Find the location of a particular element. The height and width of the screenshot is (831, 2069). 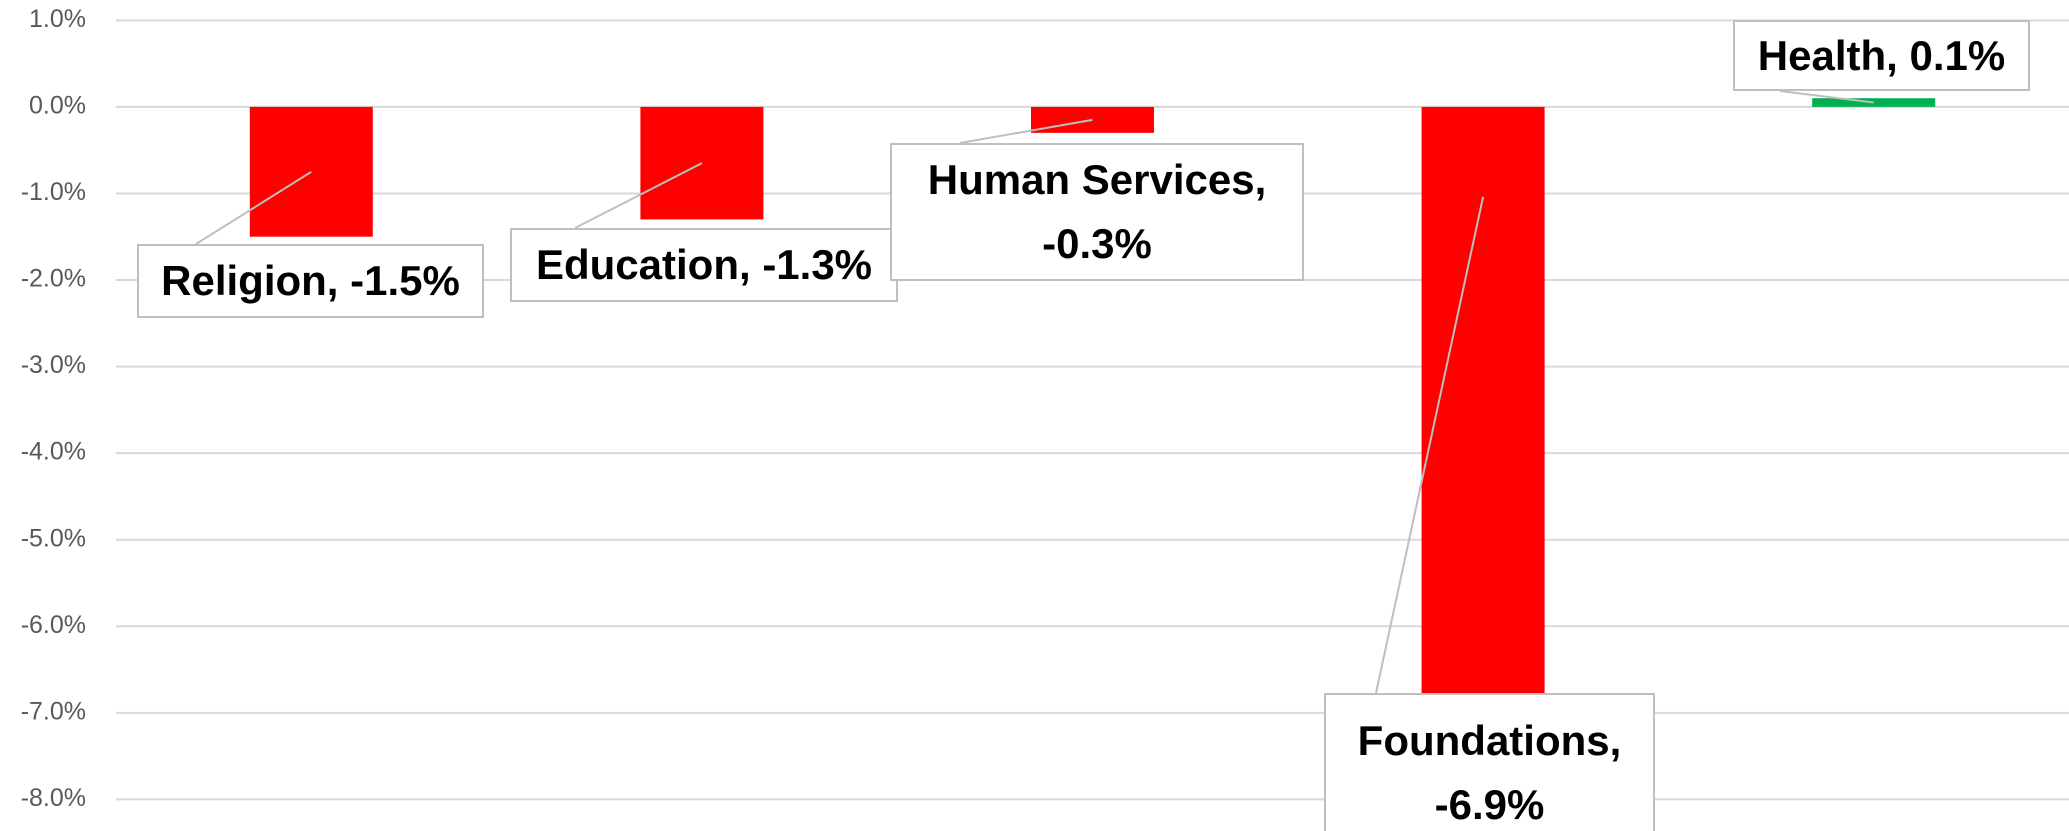

y-tick-label: -6.0% is located at coordinates (53, 625).